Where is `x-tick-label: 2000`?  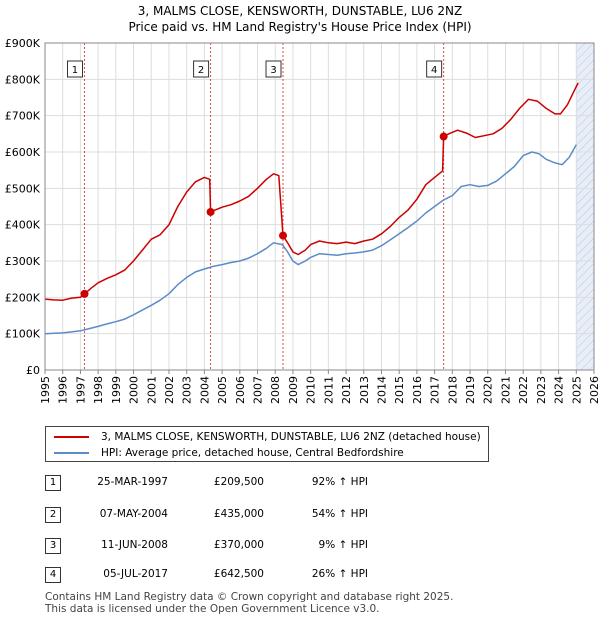
x-tick-label: 2000 is located at coordinates (134, 390).